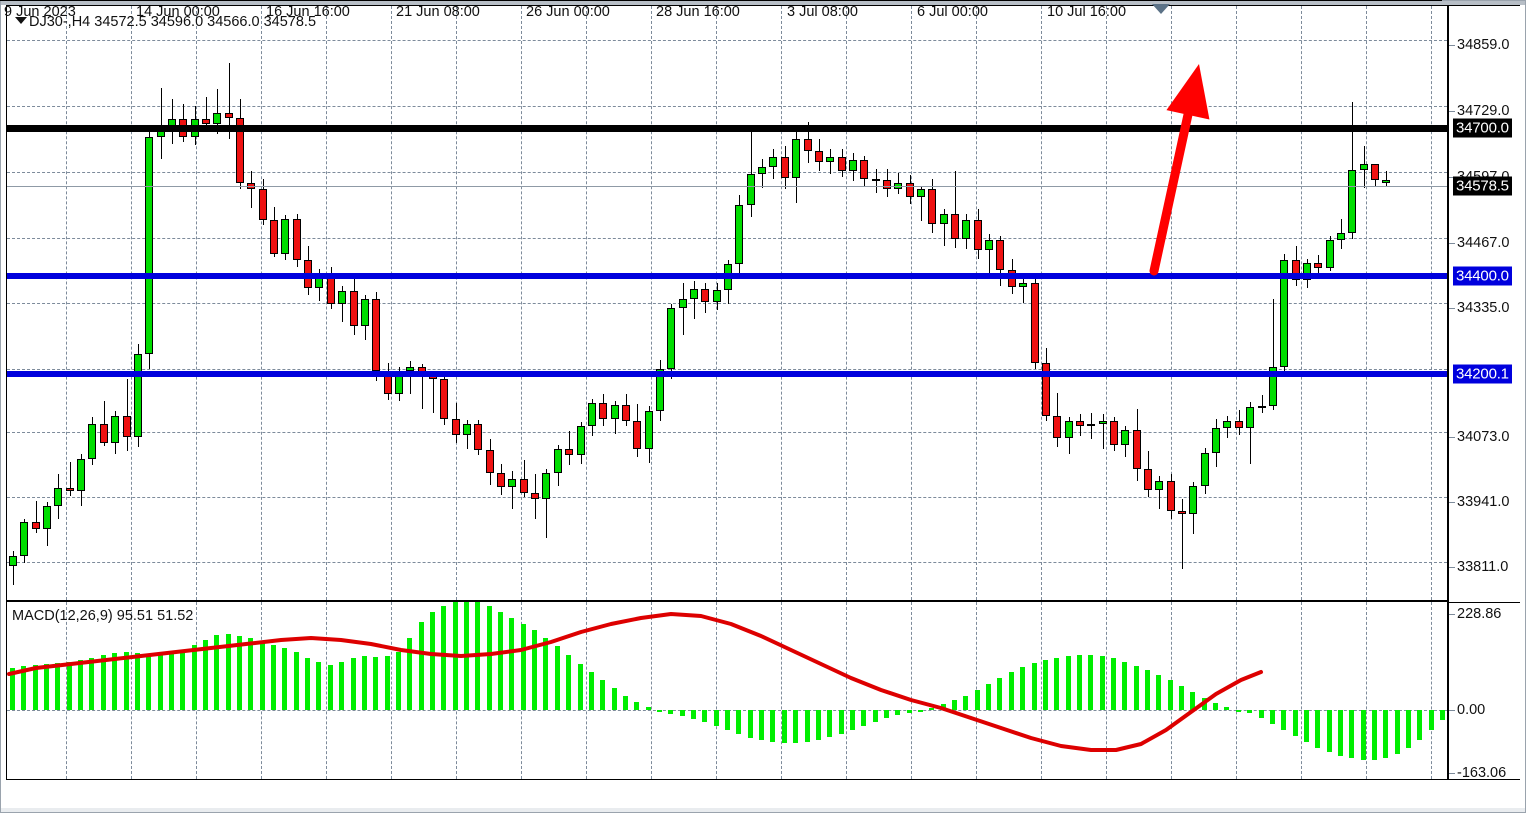 This screenshot has height=813, width=1526. Describe the element at coordinates (1482, 374) in the screenshot. I see `axis-price-badge-level: 34200.1` at that location.